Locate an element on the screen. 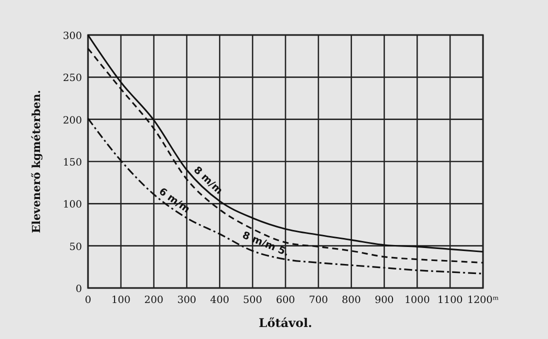 The width and height of the screenshot is (548, 339). x-tick-label: 300 is located at coordinates (186, 300).